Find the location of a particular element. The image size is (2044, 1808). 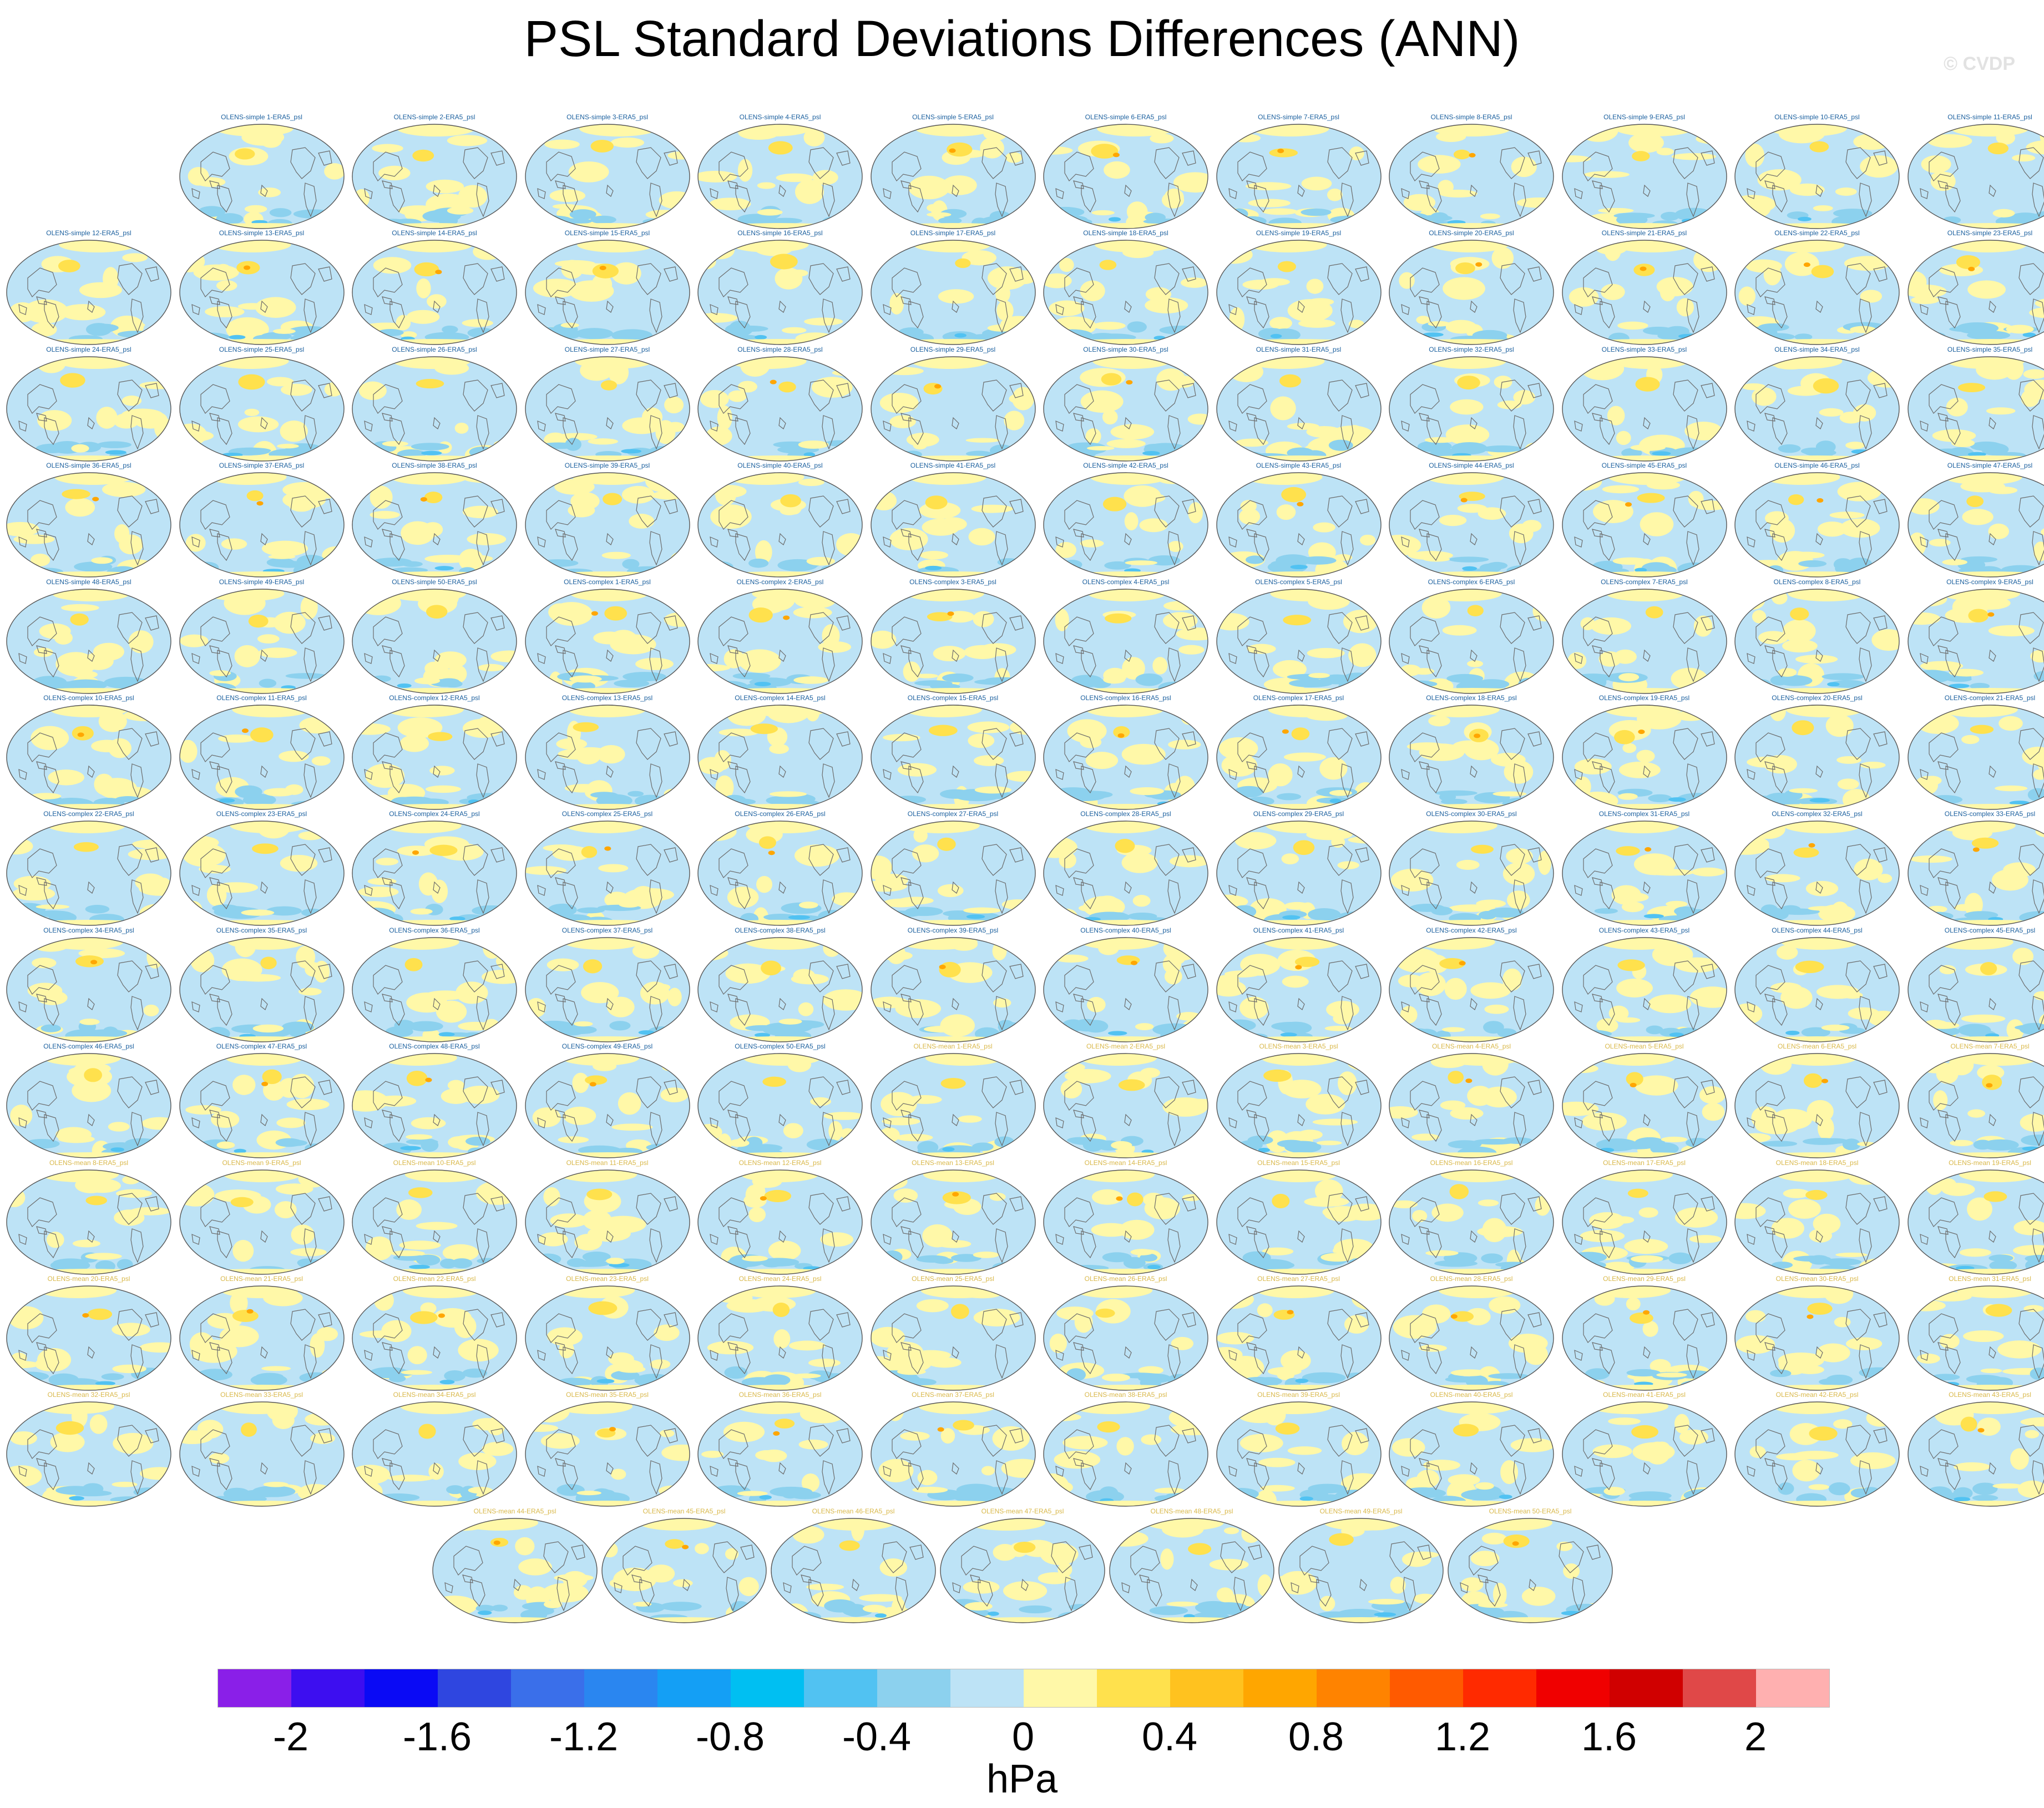

map-panel: OLENS-mean 12-ERA5_psl is located at coordinates (780, 1216).